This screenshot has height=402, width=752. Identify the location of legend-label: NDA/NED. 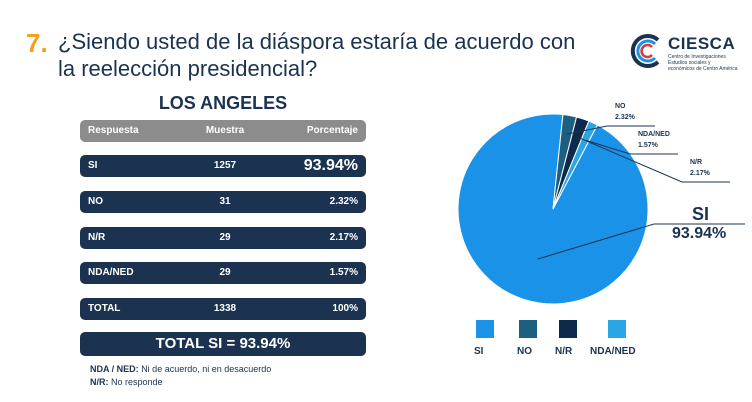
(613, 351).